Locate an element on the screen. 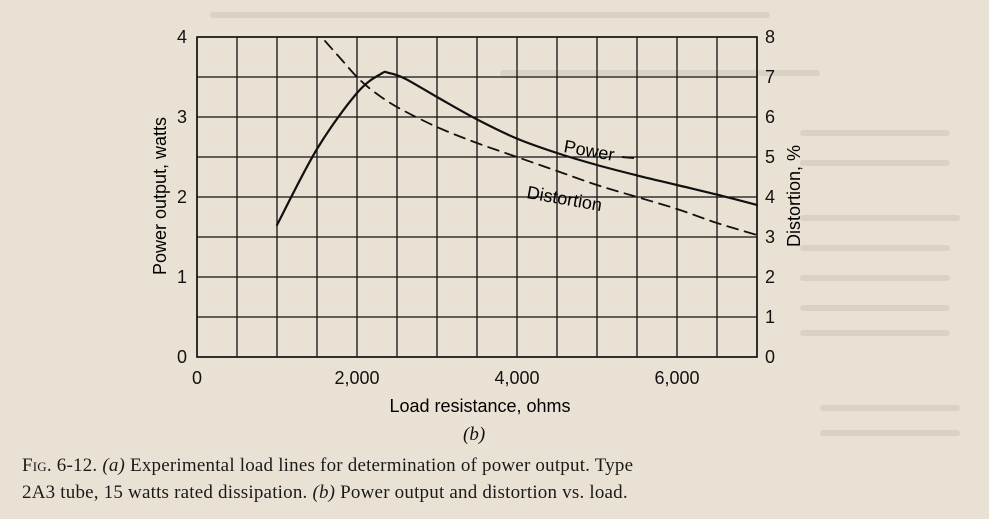  y2-tick-label: 2 is located at coordinates (770, 277).